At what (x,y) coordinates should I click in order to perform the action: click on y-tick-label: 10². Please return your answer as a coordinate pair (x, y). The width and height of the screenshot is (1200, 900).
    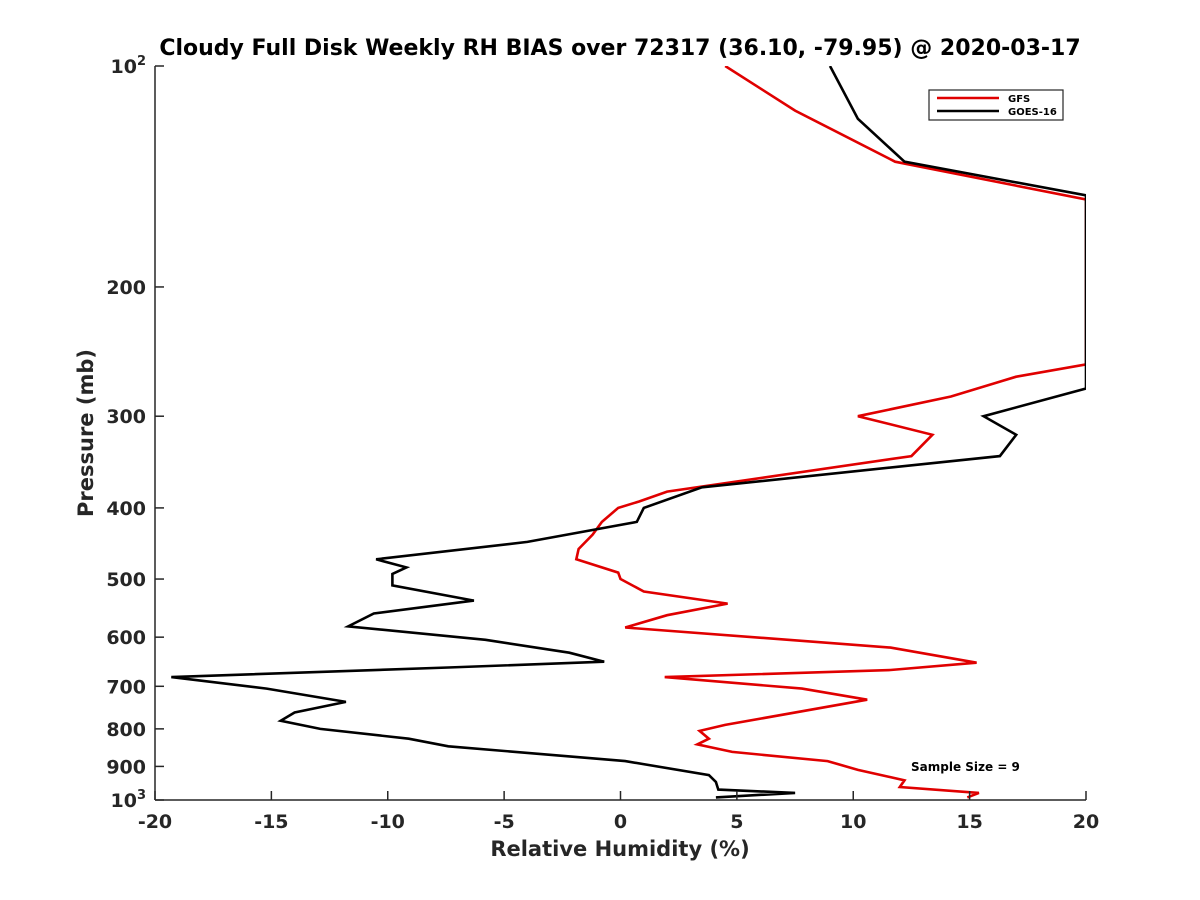
    Looking at the image, I should click on (129, 66).